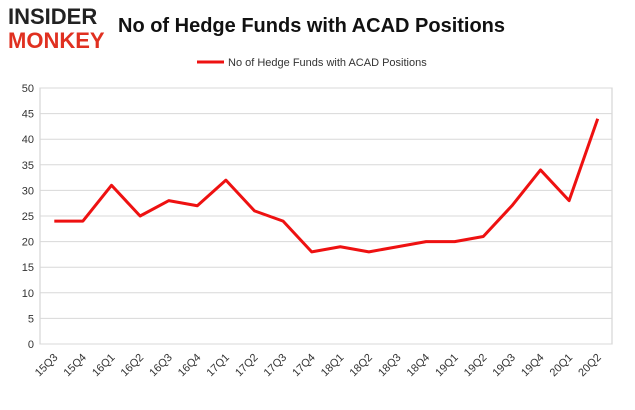 Image resolution: width=635 pixels, height=410 pixels. Describe the element at coordinates (390, 366) in the screenshot. I see `x-tick-label: 18Q3` at that location.